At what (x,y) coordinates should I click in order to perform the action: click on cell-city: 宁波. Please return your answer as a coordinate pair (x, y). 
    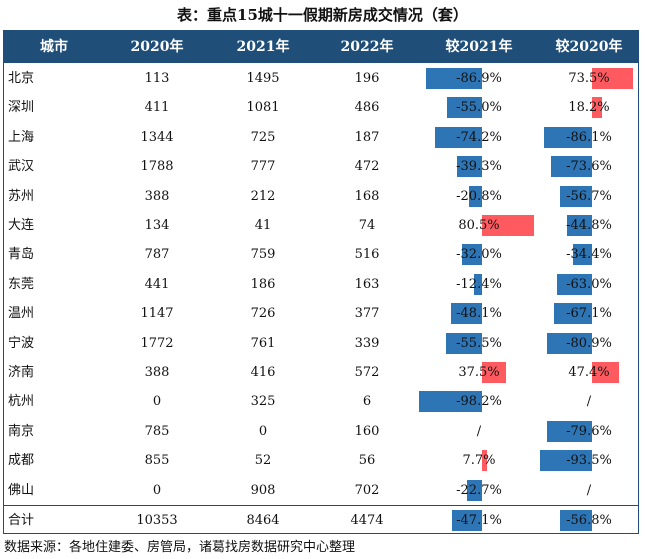
    Looking at the image, I should click on (21, 343).